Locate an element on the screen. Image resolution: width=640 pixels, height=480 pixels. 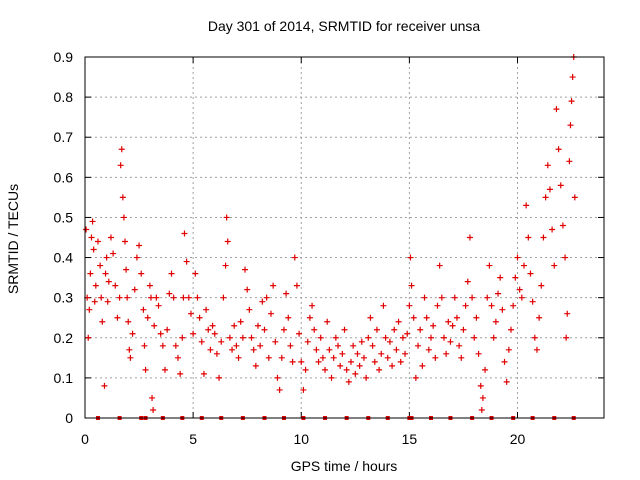
y-tick-label: 0.9 is located at coordinates (64, 57).